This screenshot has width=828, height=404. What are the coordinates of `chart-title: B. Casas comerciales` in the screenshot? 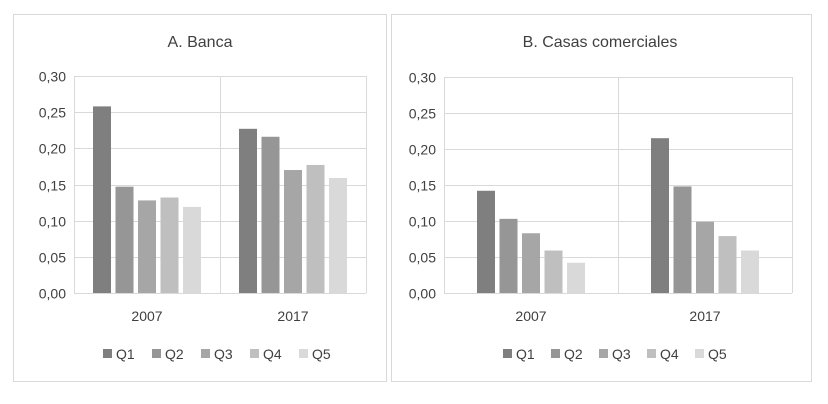 It's located at (600, 42).